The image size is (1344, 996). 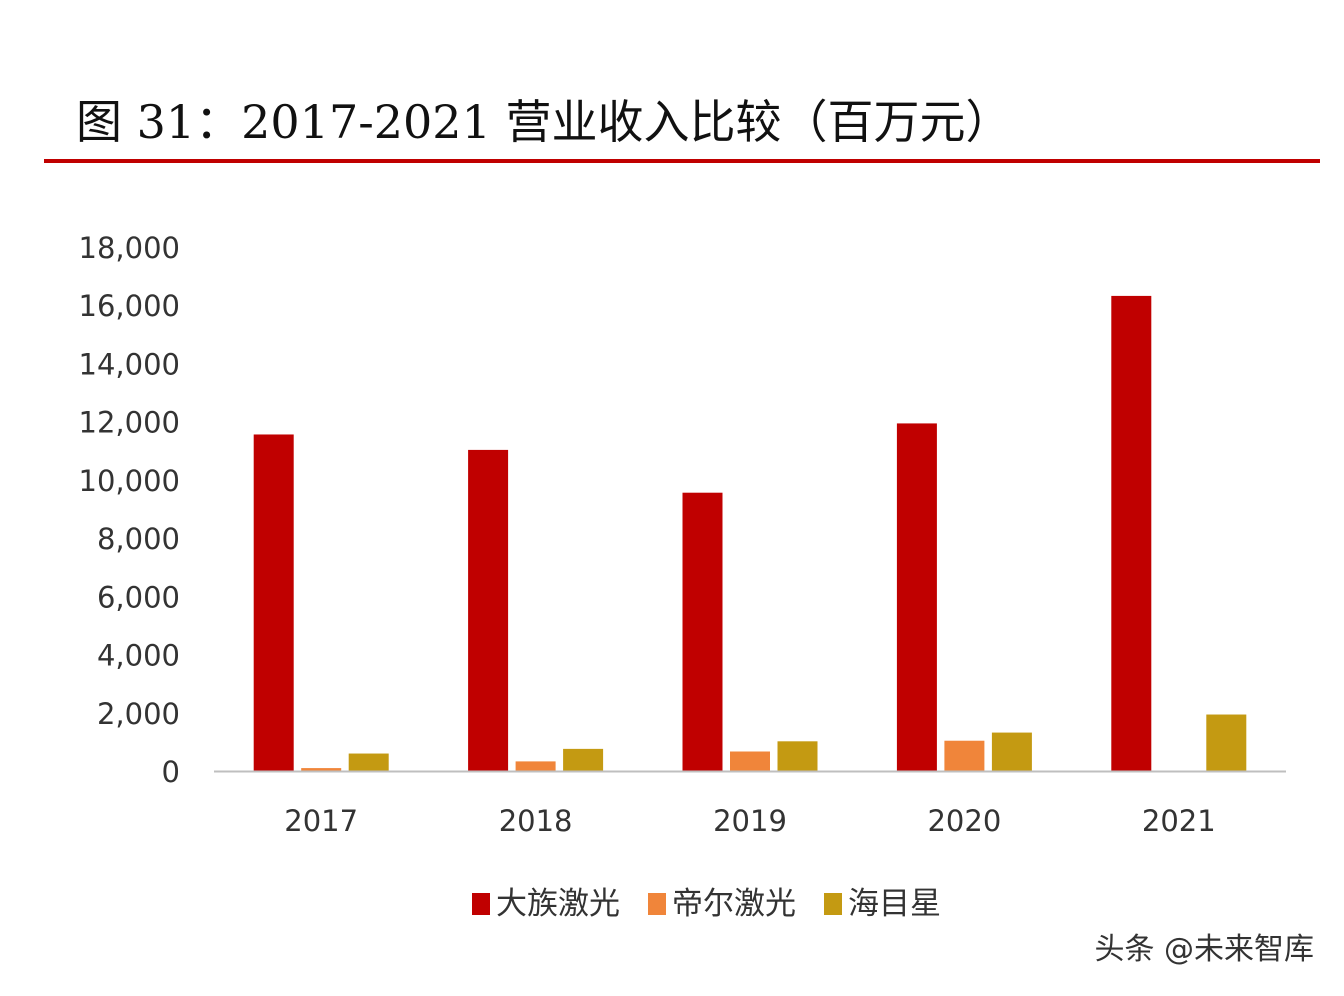 I want to click on watermark: 头条 @未来智库, so click(x=1204, y=949).